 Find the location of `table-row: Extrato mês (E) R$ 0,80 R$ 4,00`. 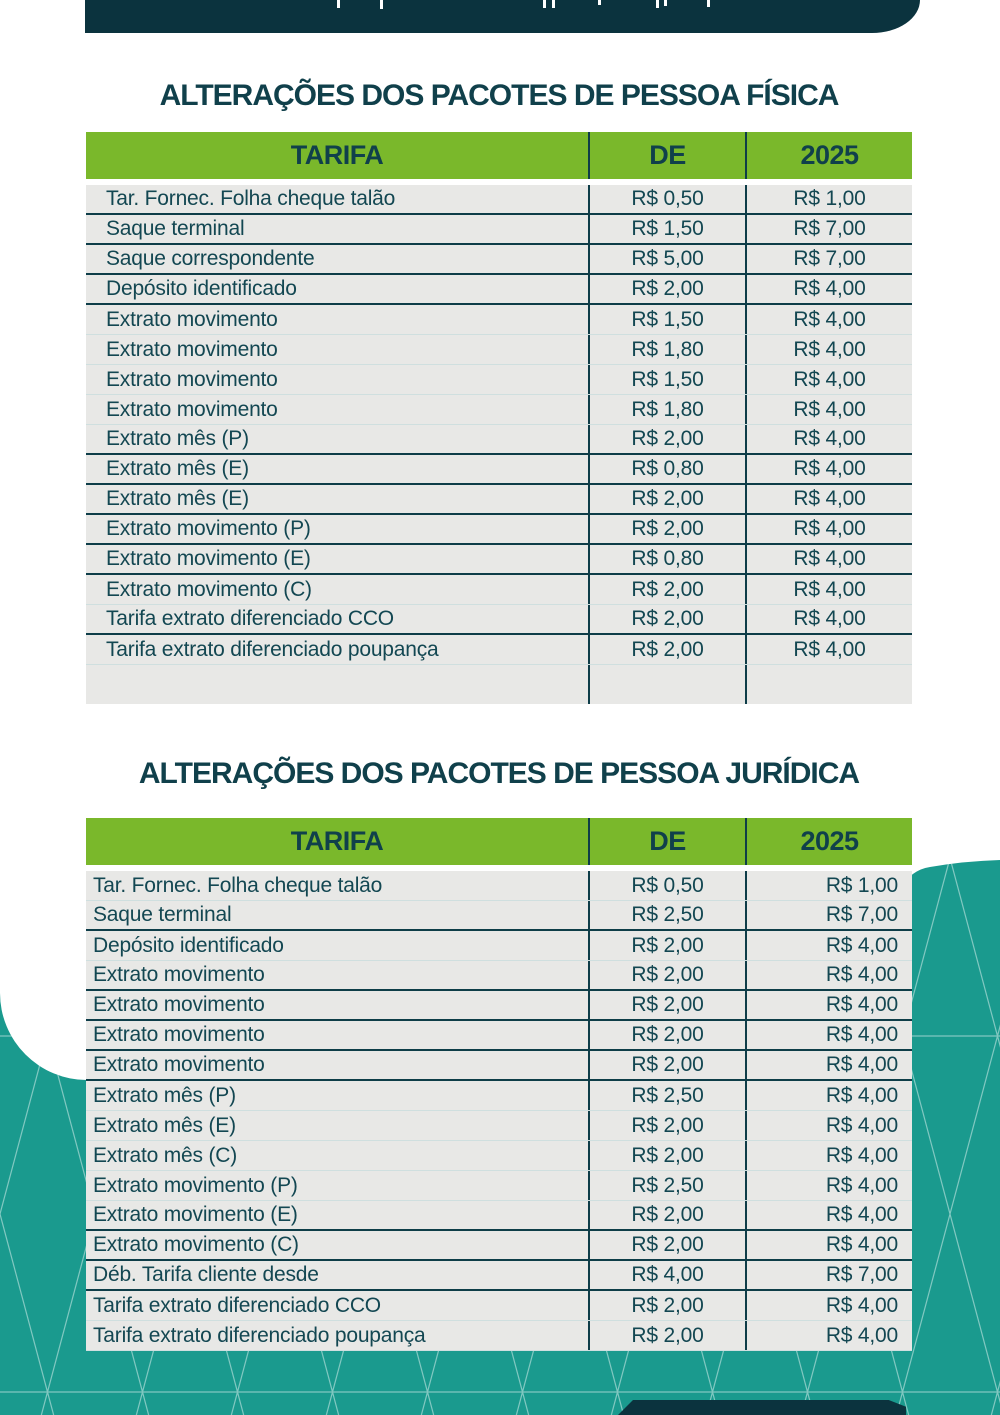

table-row: Extrato mês (E) R$ 0,80 R$ 4,00 is located at coordinates (499, 470).